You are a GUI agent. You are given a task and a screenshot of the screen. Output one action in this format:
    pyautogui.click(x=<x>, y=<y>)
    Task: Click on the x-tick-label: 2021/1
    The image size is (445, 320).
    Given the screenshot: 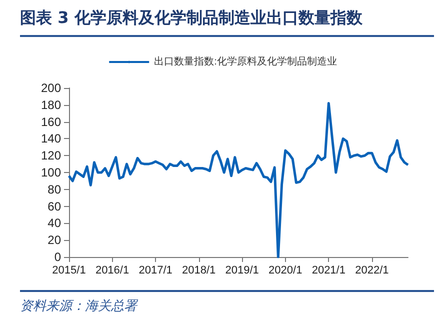 What is the action you would take?
    pyautogui.click(x=329, y=270)
    